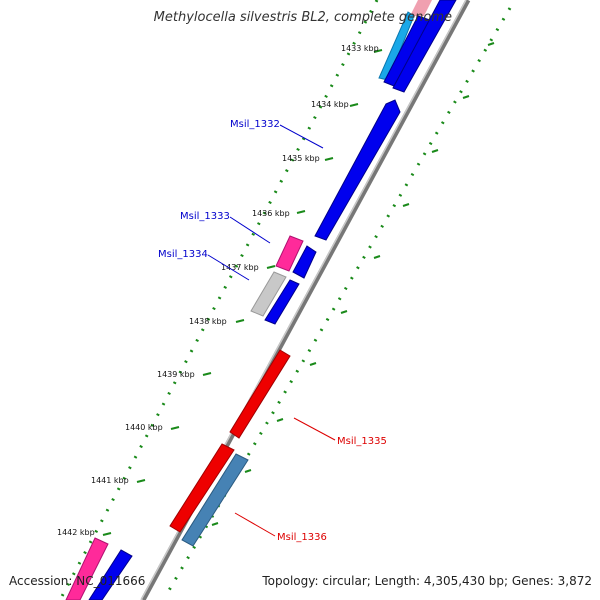 The width and height of the screenshot is (600, 600). I want to click on label-msil-1332: Msil_1332, so click(255, 124).